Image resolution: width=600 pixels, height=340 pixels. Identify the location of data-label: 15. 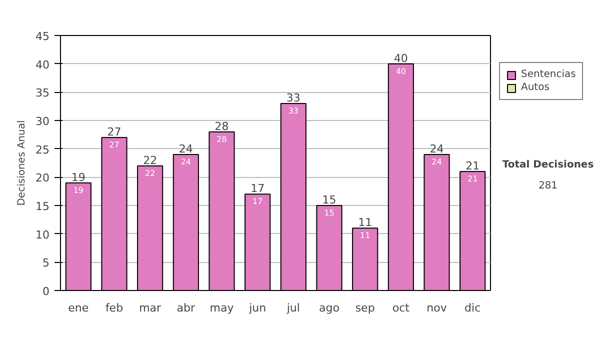
(329, 213).